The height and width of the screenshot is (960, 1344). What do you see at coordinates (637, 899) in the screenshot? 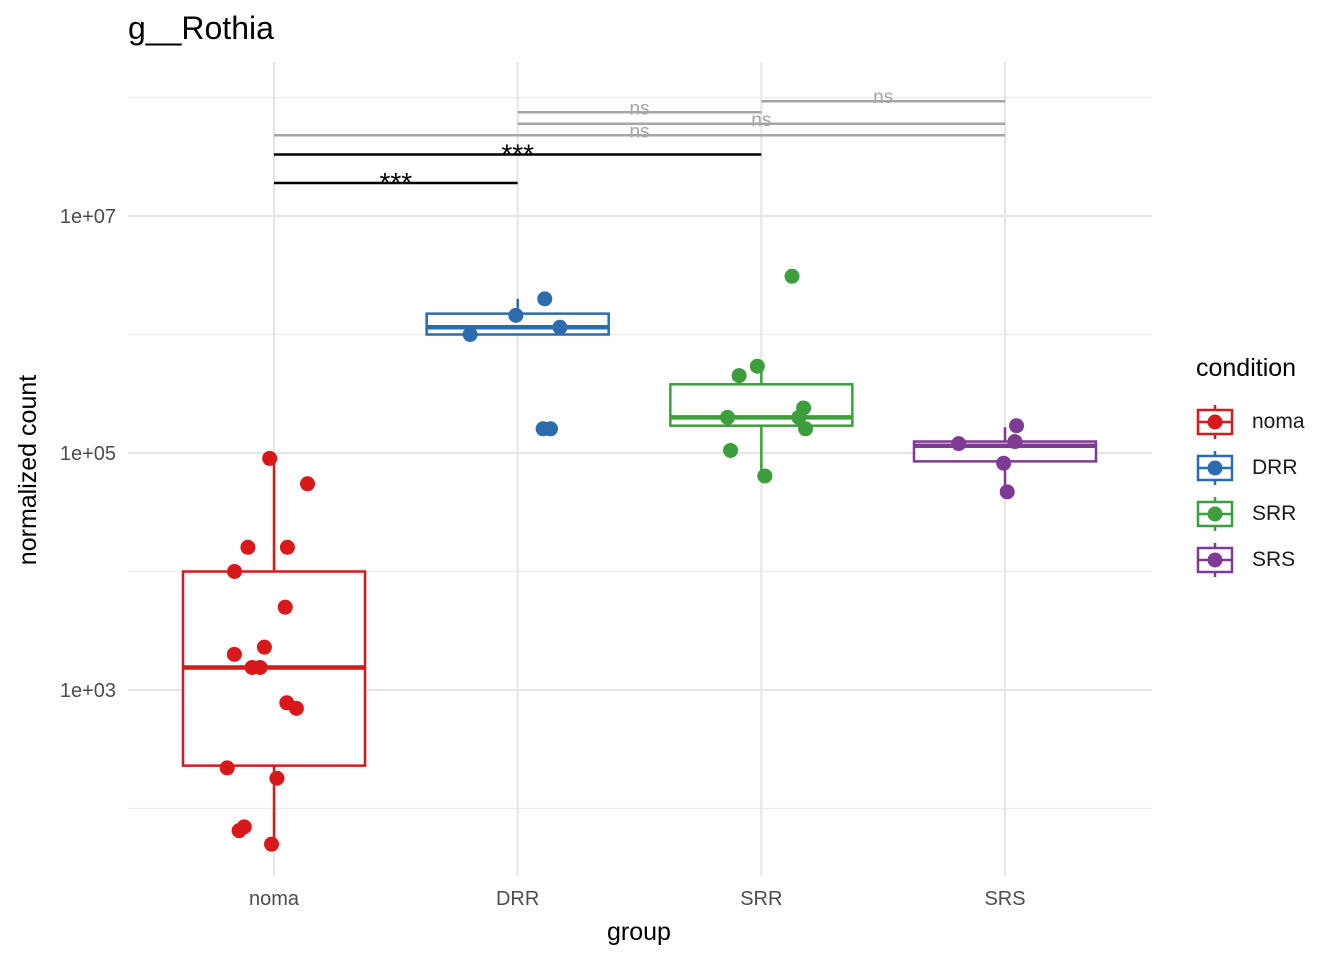
I see `x-axis-ticks: noma DRR SRR SRS` at bounding box center [637, 899].